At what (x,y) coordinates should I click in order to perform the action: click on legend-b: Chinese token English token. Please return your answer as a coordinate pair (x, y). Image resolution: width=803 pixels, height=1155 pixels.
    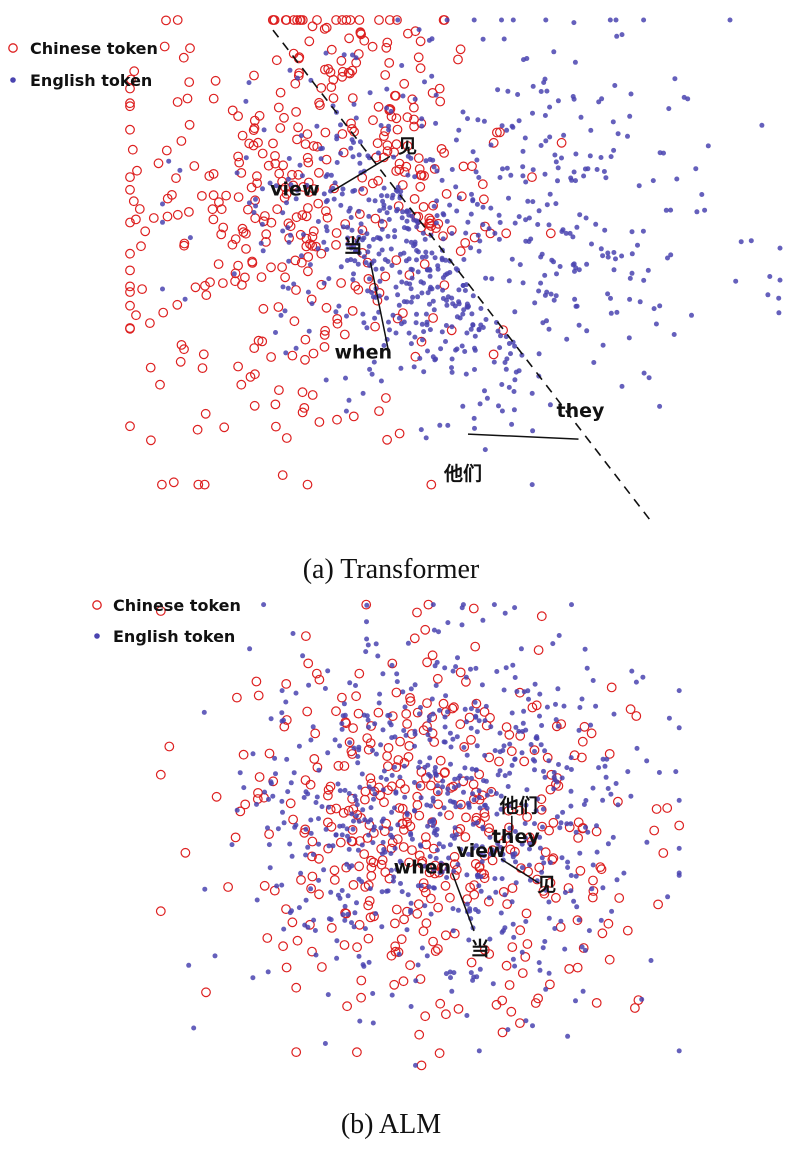
    Looking at the image, I should click on (166, 621).